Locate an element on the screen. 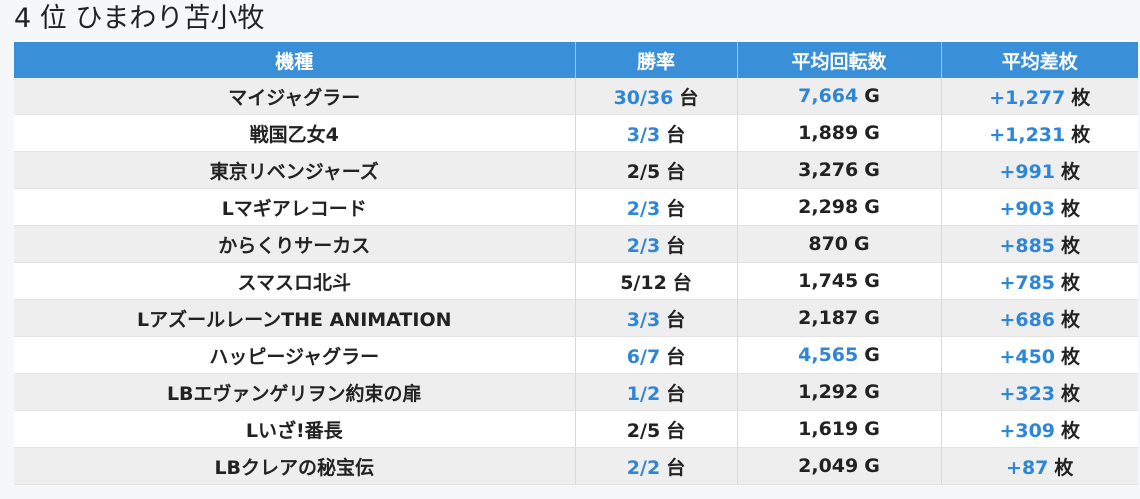 Image resolution: width=1140 pixels, height=499 pixels. cell-avg-spins: 1,619 G is located at coordinates (839, 429).